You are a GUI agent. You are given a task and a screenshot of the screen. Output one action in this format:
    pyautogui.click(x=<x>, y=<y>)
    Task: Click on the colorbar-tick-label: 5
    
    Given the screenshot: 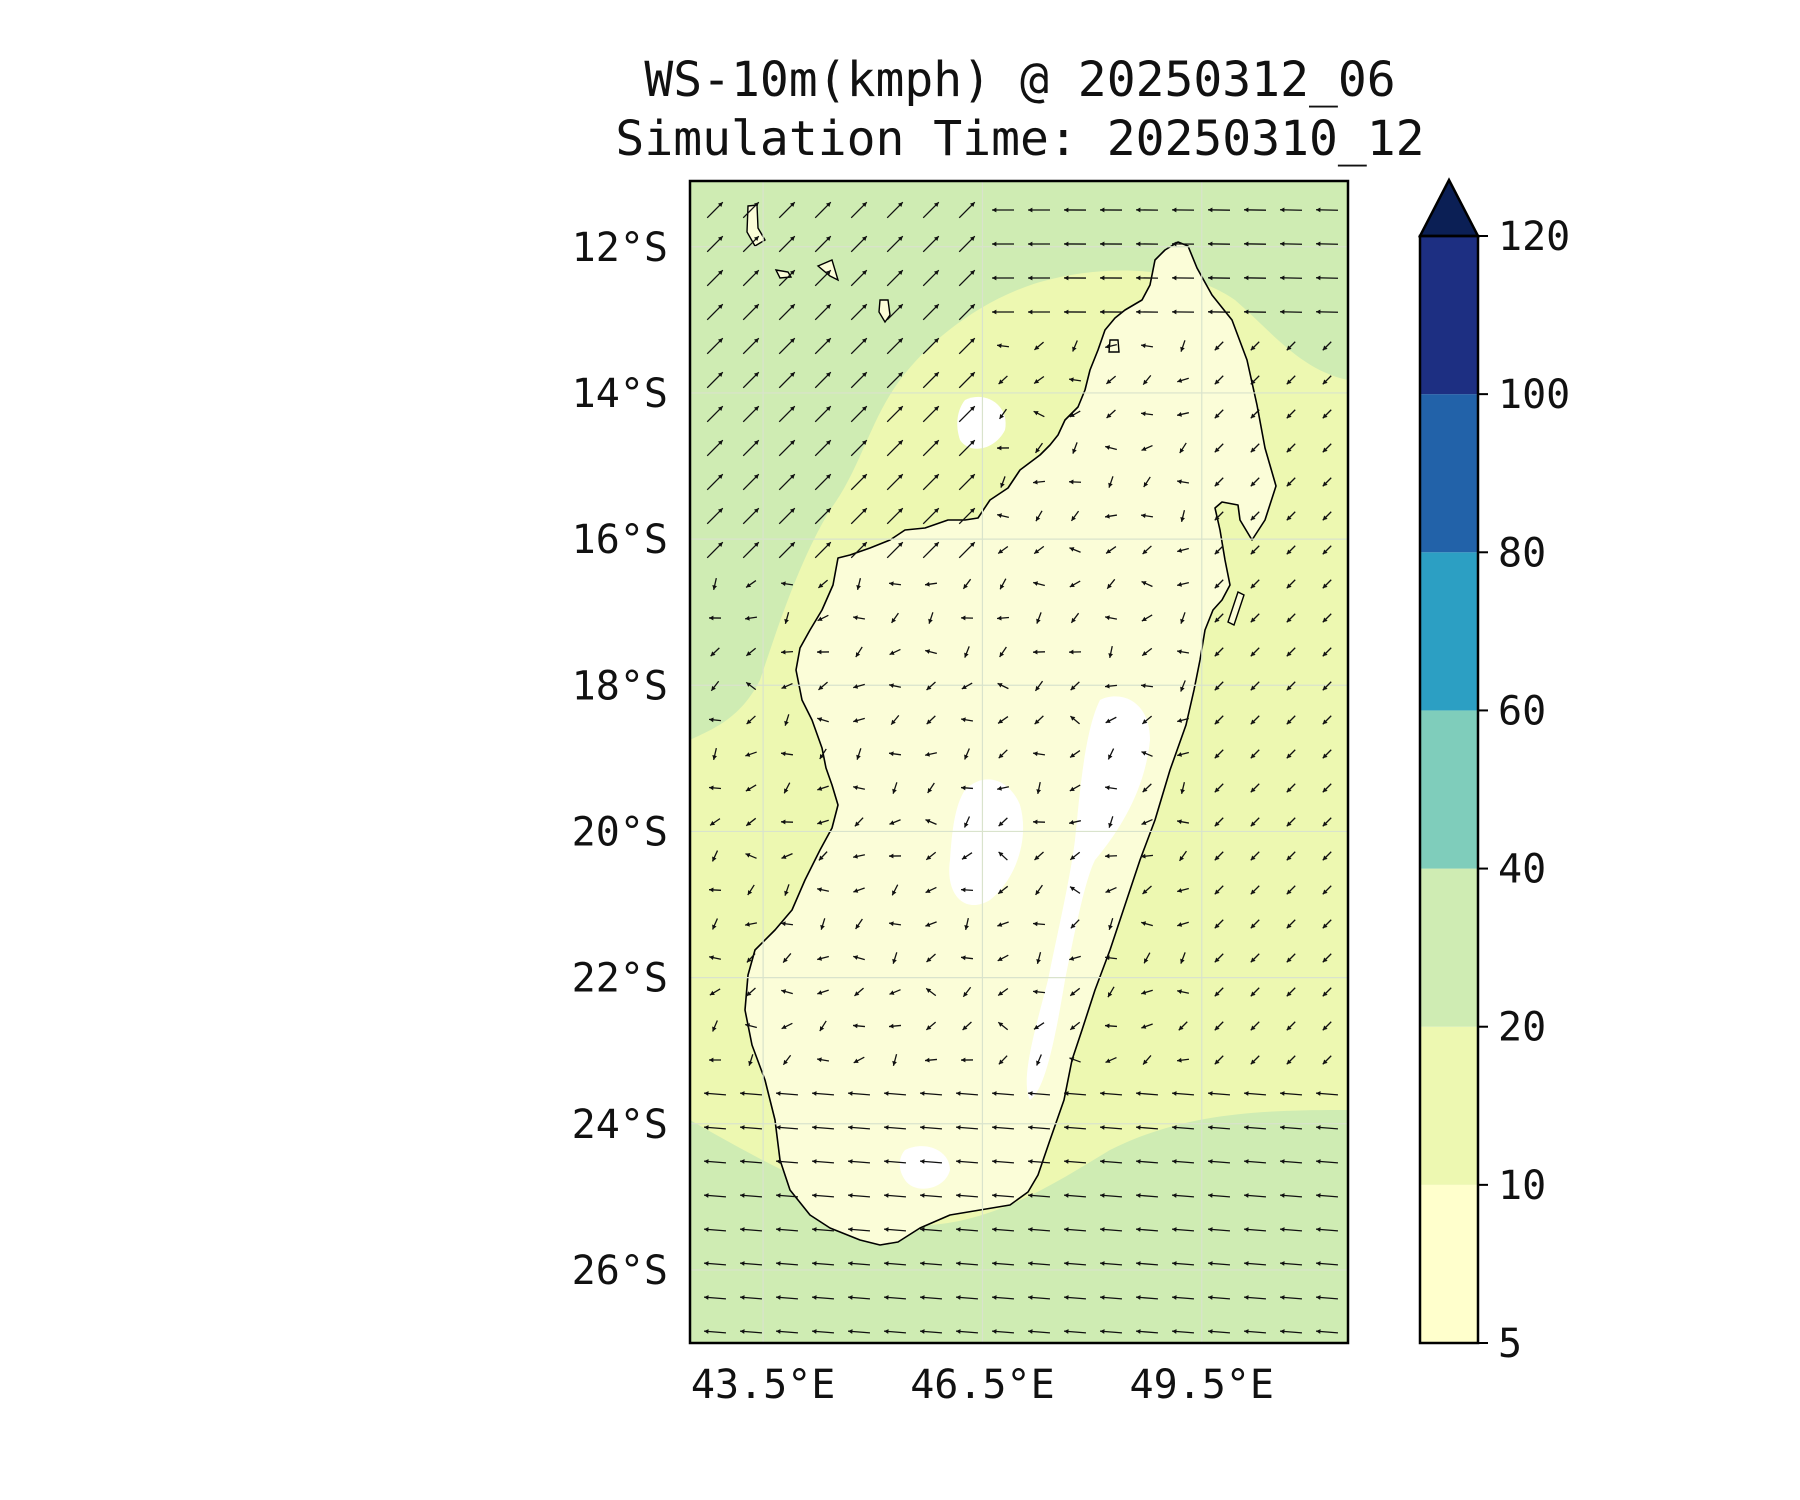 What is the action you would take?
    pyautogui.click(x=1510, y=1344)
    